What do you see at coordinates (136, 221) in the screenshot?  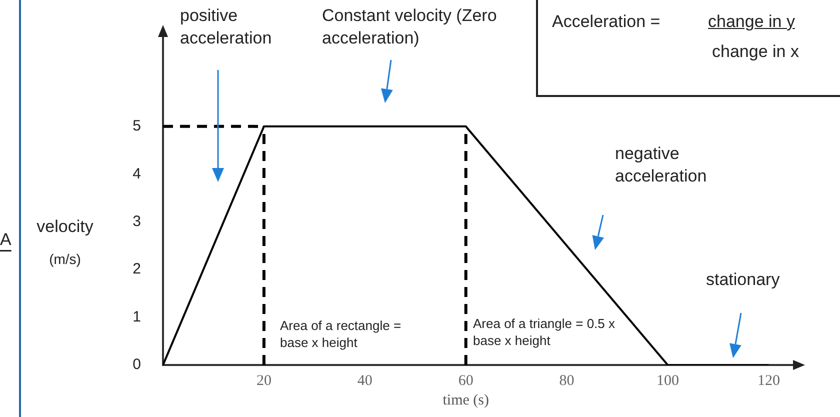 I see `y-tick-label: 3` at bounding box center [136, 221].